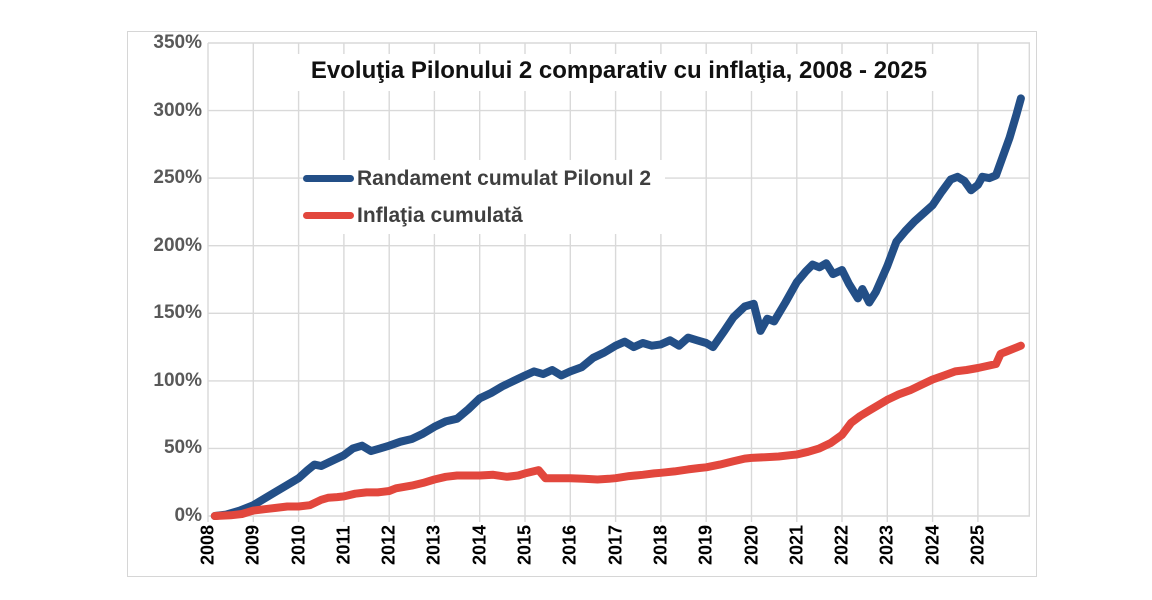 Image resolution: width=1152 pixels, height=600 pixels. What do you see at coordinates (188, 515) in the screenshot?
I see `y-tick-label: 0%` at bounding box center [188, 515].